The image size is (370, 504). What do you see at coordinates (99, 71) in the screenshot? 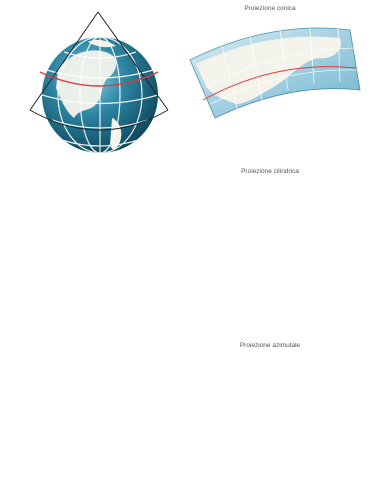
I see `cone-shape` at bounding box center [99, 71].